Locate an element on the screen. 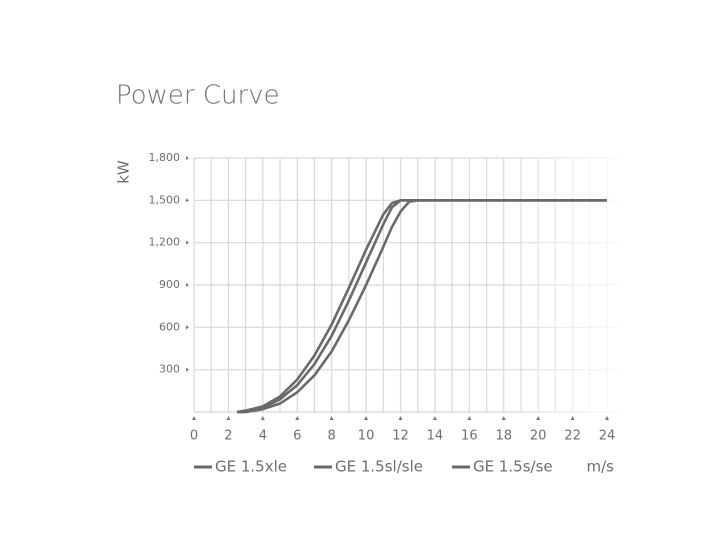  x-tick-label: 14 is located at coordinates (435, 436).